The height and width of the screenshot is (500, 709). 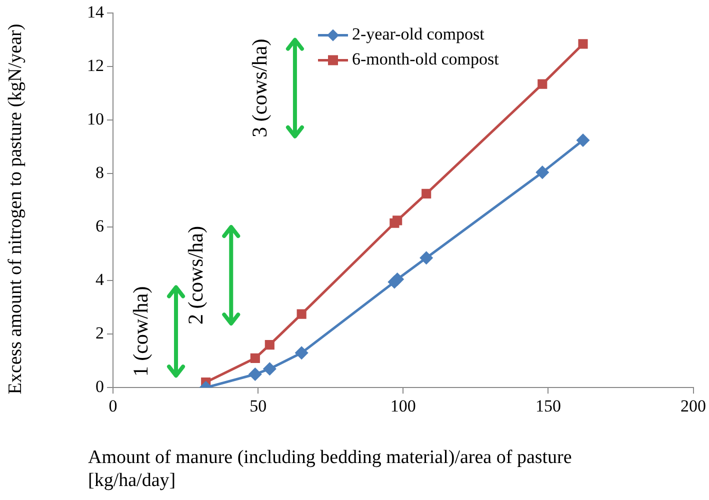 What do you see at coordinates (426, 59) in the screenshot?
I see `legend-label: 6-month-old compost` at bounding box center [426, 59].